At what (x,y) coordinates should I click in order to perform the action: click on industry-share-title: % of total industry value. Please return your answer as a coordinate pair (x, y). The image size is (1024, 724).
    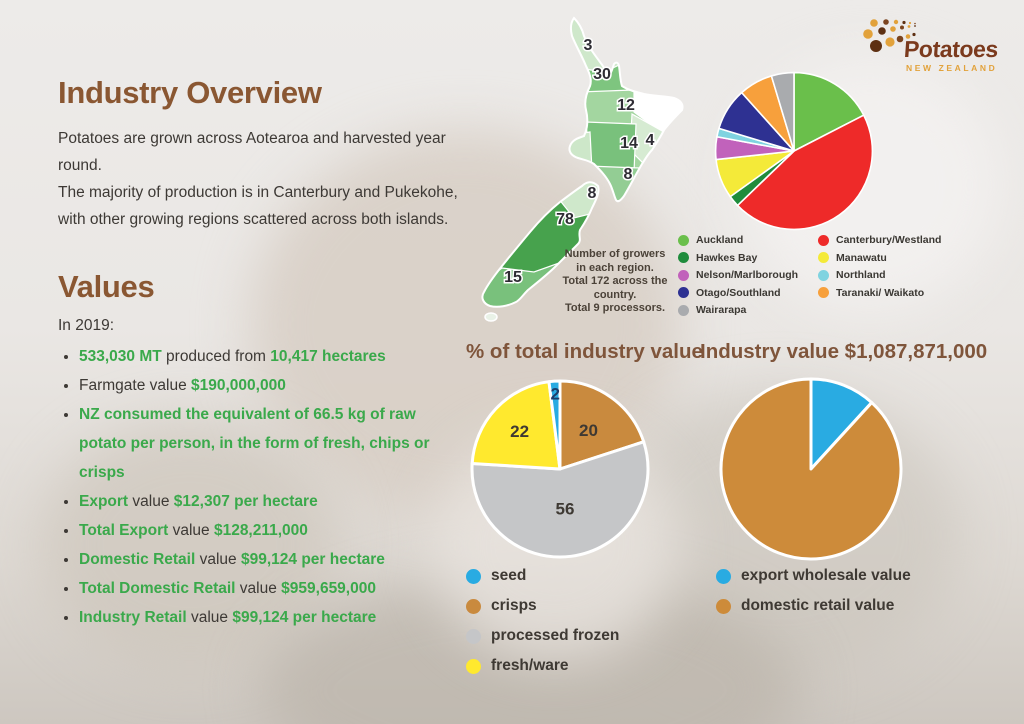
    Looking at the image, I should click on (584, 351).